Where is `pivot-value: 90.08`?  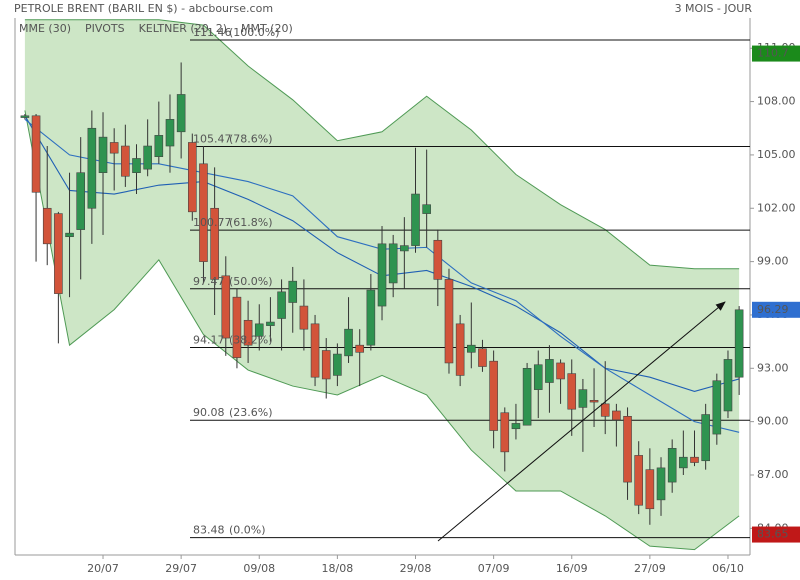
pivot-value: 90.08 is located at coordinates (209, 412).